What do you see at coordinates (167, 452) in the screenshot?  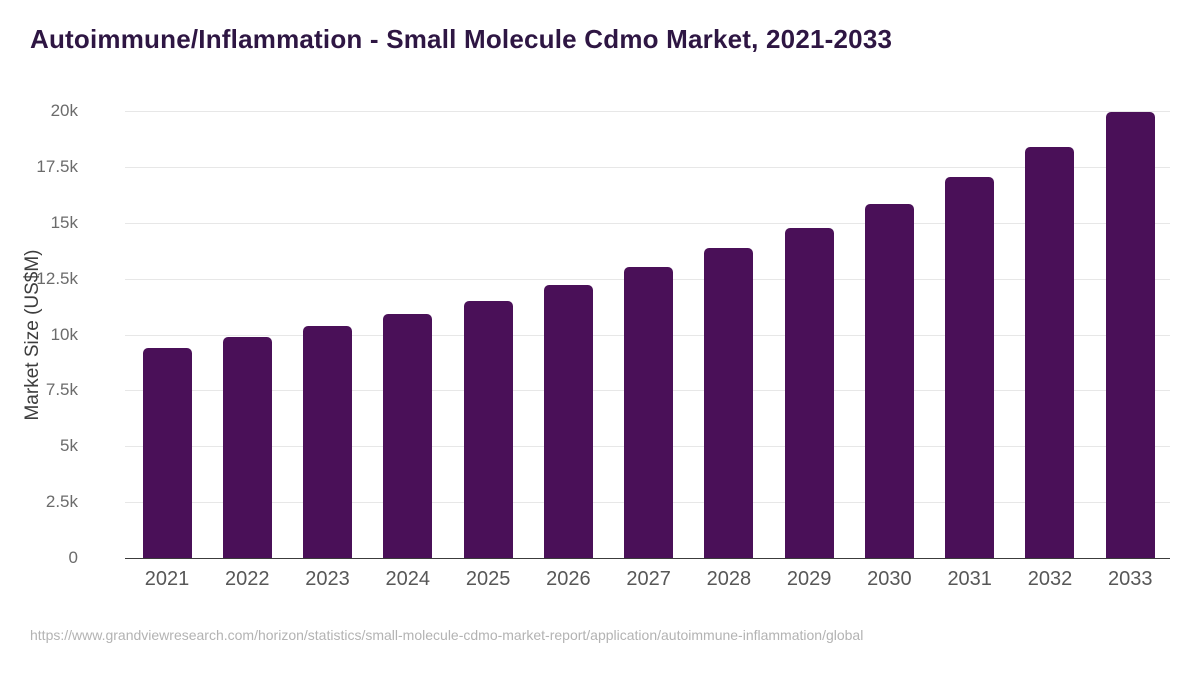 I see `bar-2021` at bounding box center [167, 452].